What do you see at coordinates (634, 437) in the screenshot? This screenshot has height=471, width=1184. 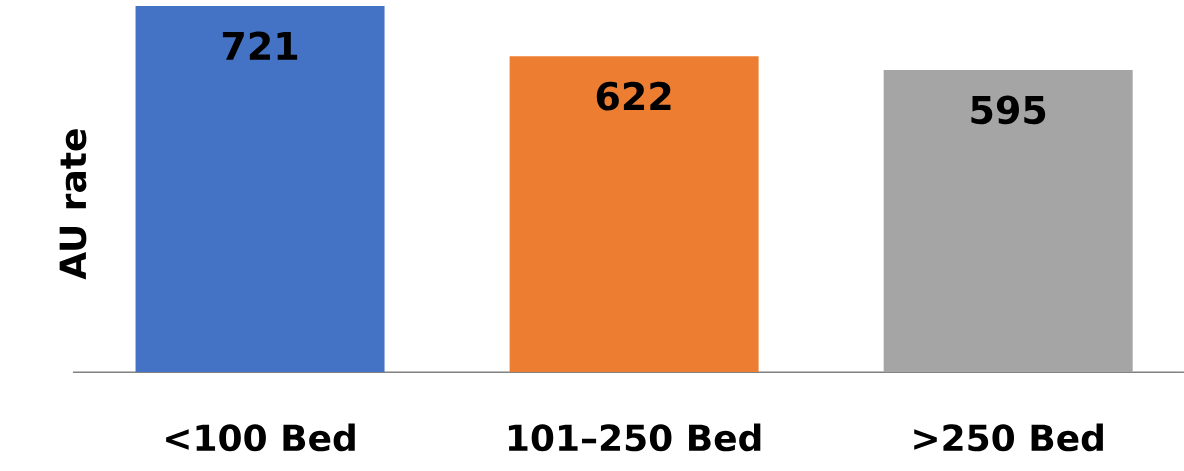 I see `x-tick-label: 101–250 Bed` at bounding box center [634, 437].